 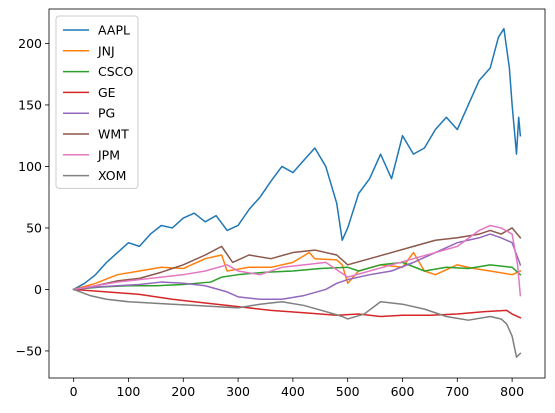 I want to click on series-line-xom, so click(x=297, y=323).